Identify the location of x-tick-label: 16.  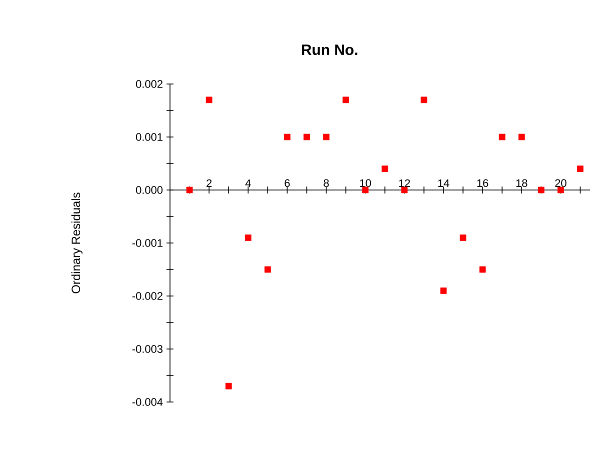
(482, 183).